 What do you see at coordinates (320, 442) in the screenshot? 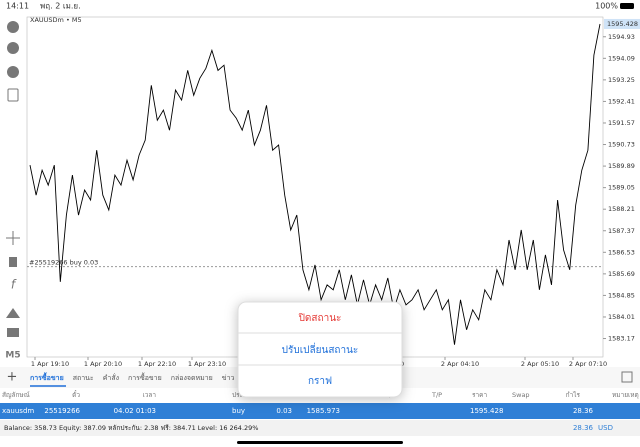
I see `home-indicator` at bounding box center [320, 442].